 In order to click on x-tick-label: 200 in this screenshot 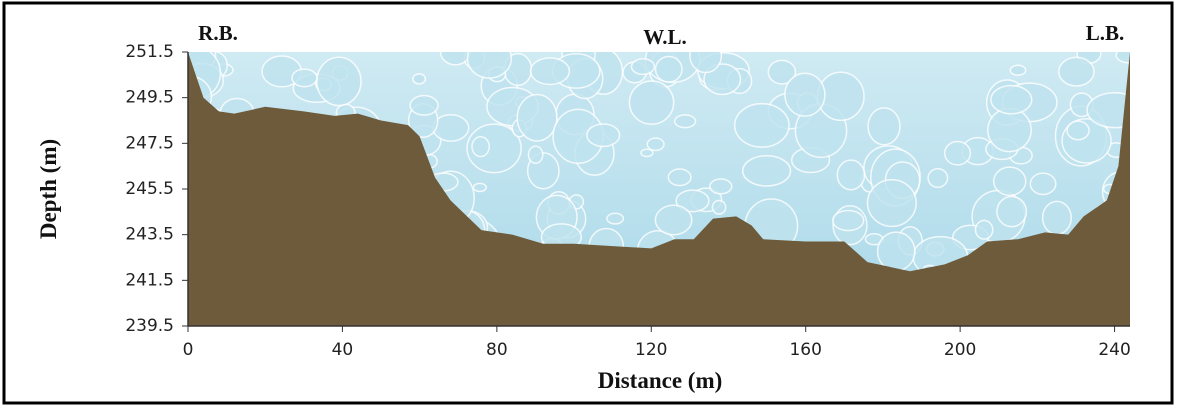, I will do `click(960, 350)`.